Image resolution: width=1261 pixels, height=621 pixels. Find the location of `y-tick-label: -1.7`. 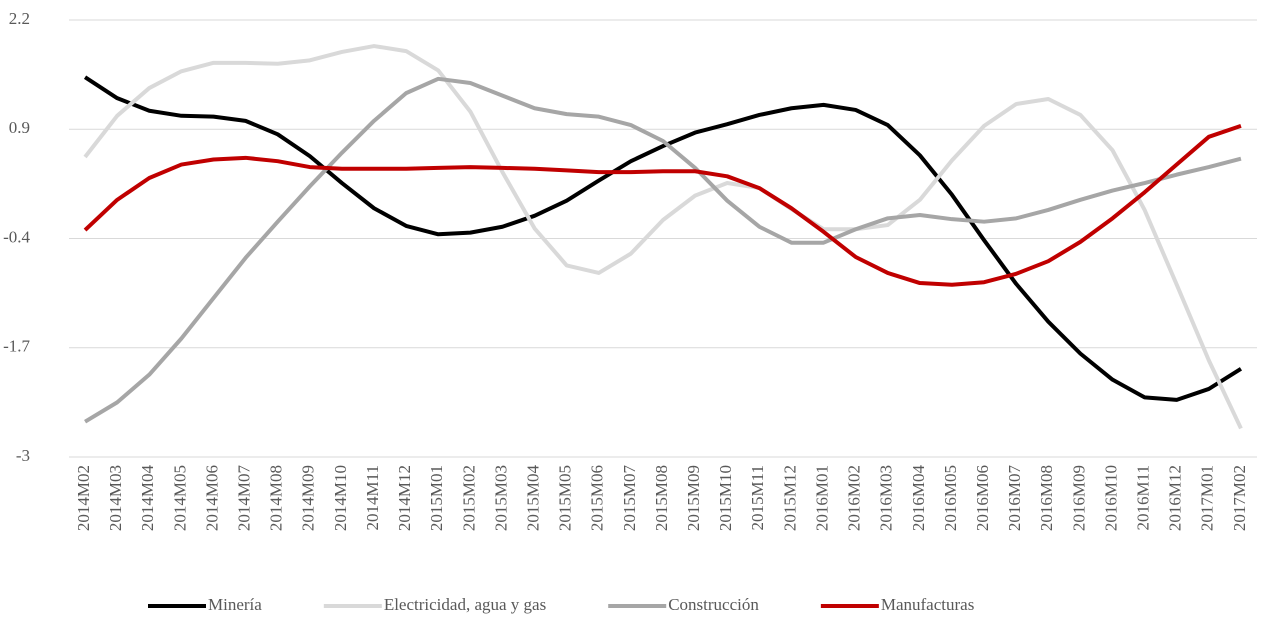

y-tick-label: -1.7 is located at coordinates (16, 346).